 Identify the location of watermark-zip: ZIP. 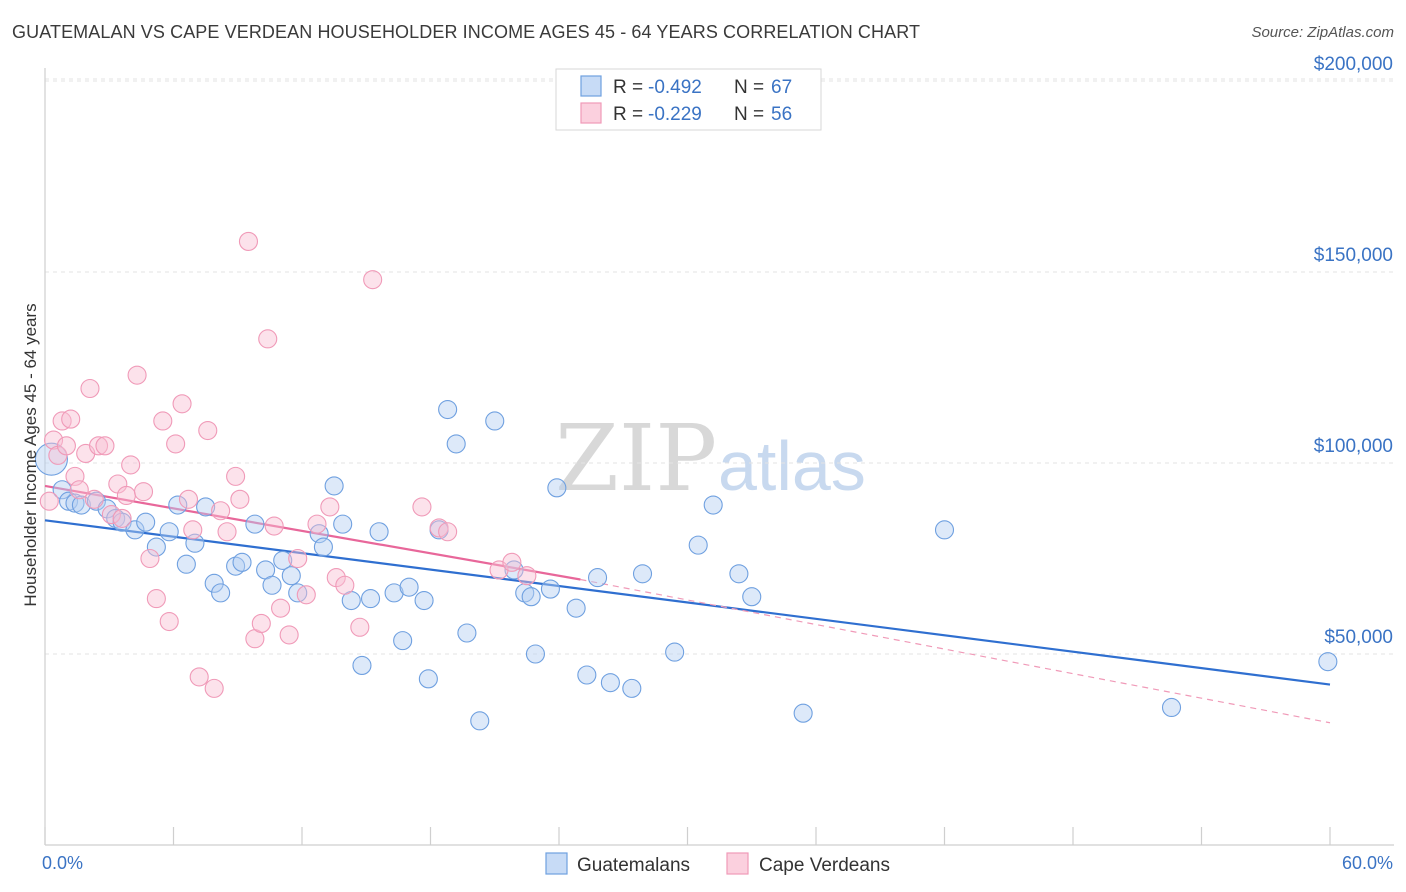
(636, 458).